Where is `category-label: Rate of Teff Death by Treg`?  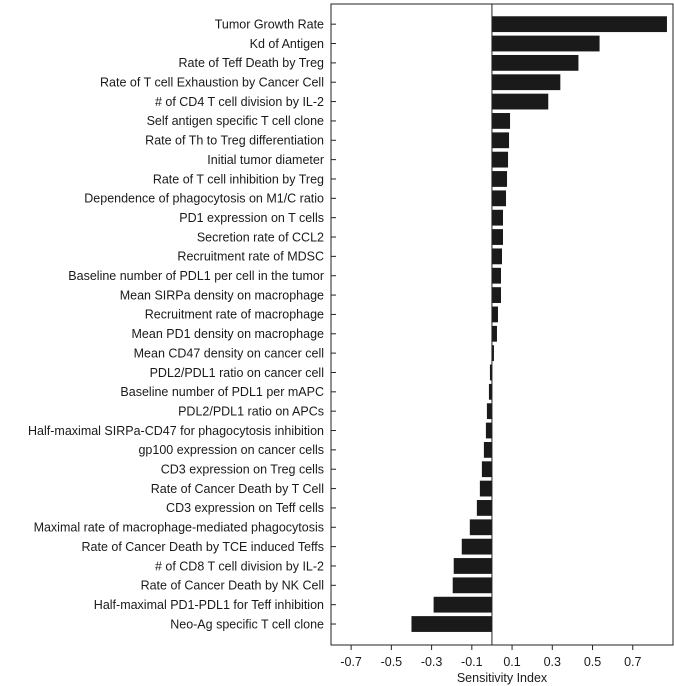 category-label: Rate of Teff Death by Treg is located at coordinates (252, 63).